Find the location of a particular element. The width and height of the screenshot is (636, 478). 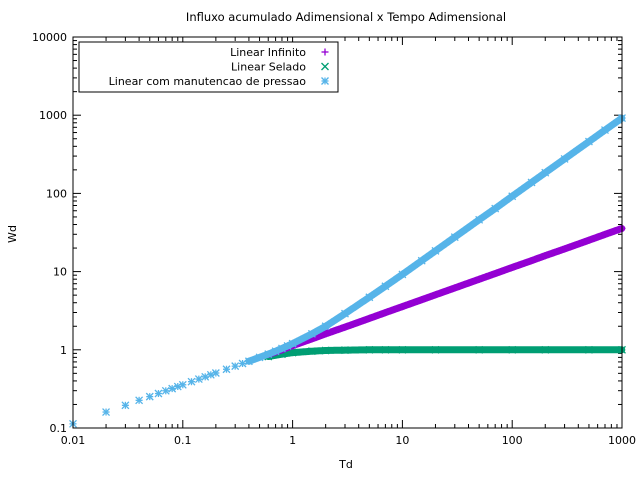

x-tick-label: 100 is located at coordinates (512, 440).